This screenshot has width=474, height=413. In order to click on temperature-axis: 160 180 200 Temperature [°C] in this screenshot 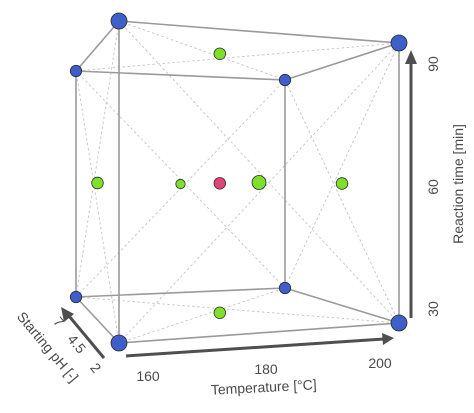, I will do `click(259, 365)`.